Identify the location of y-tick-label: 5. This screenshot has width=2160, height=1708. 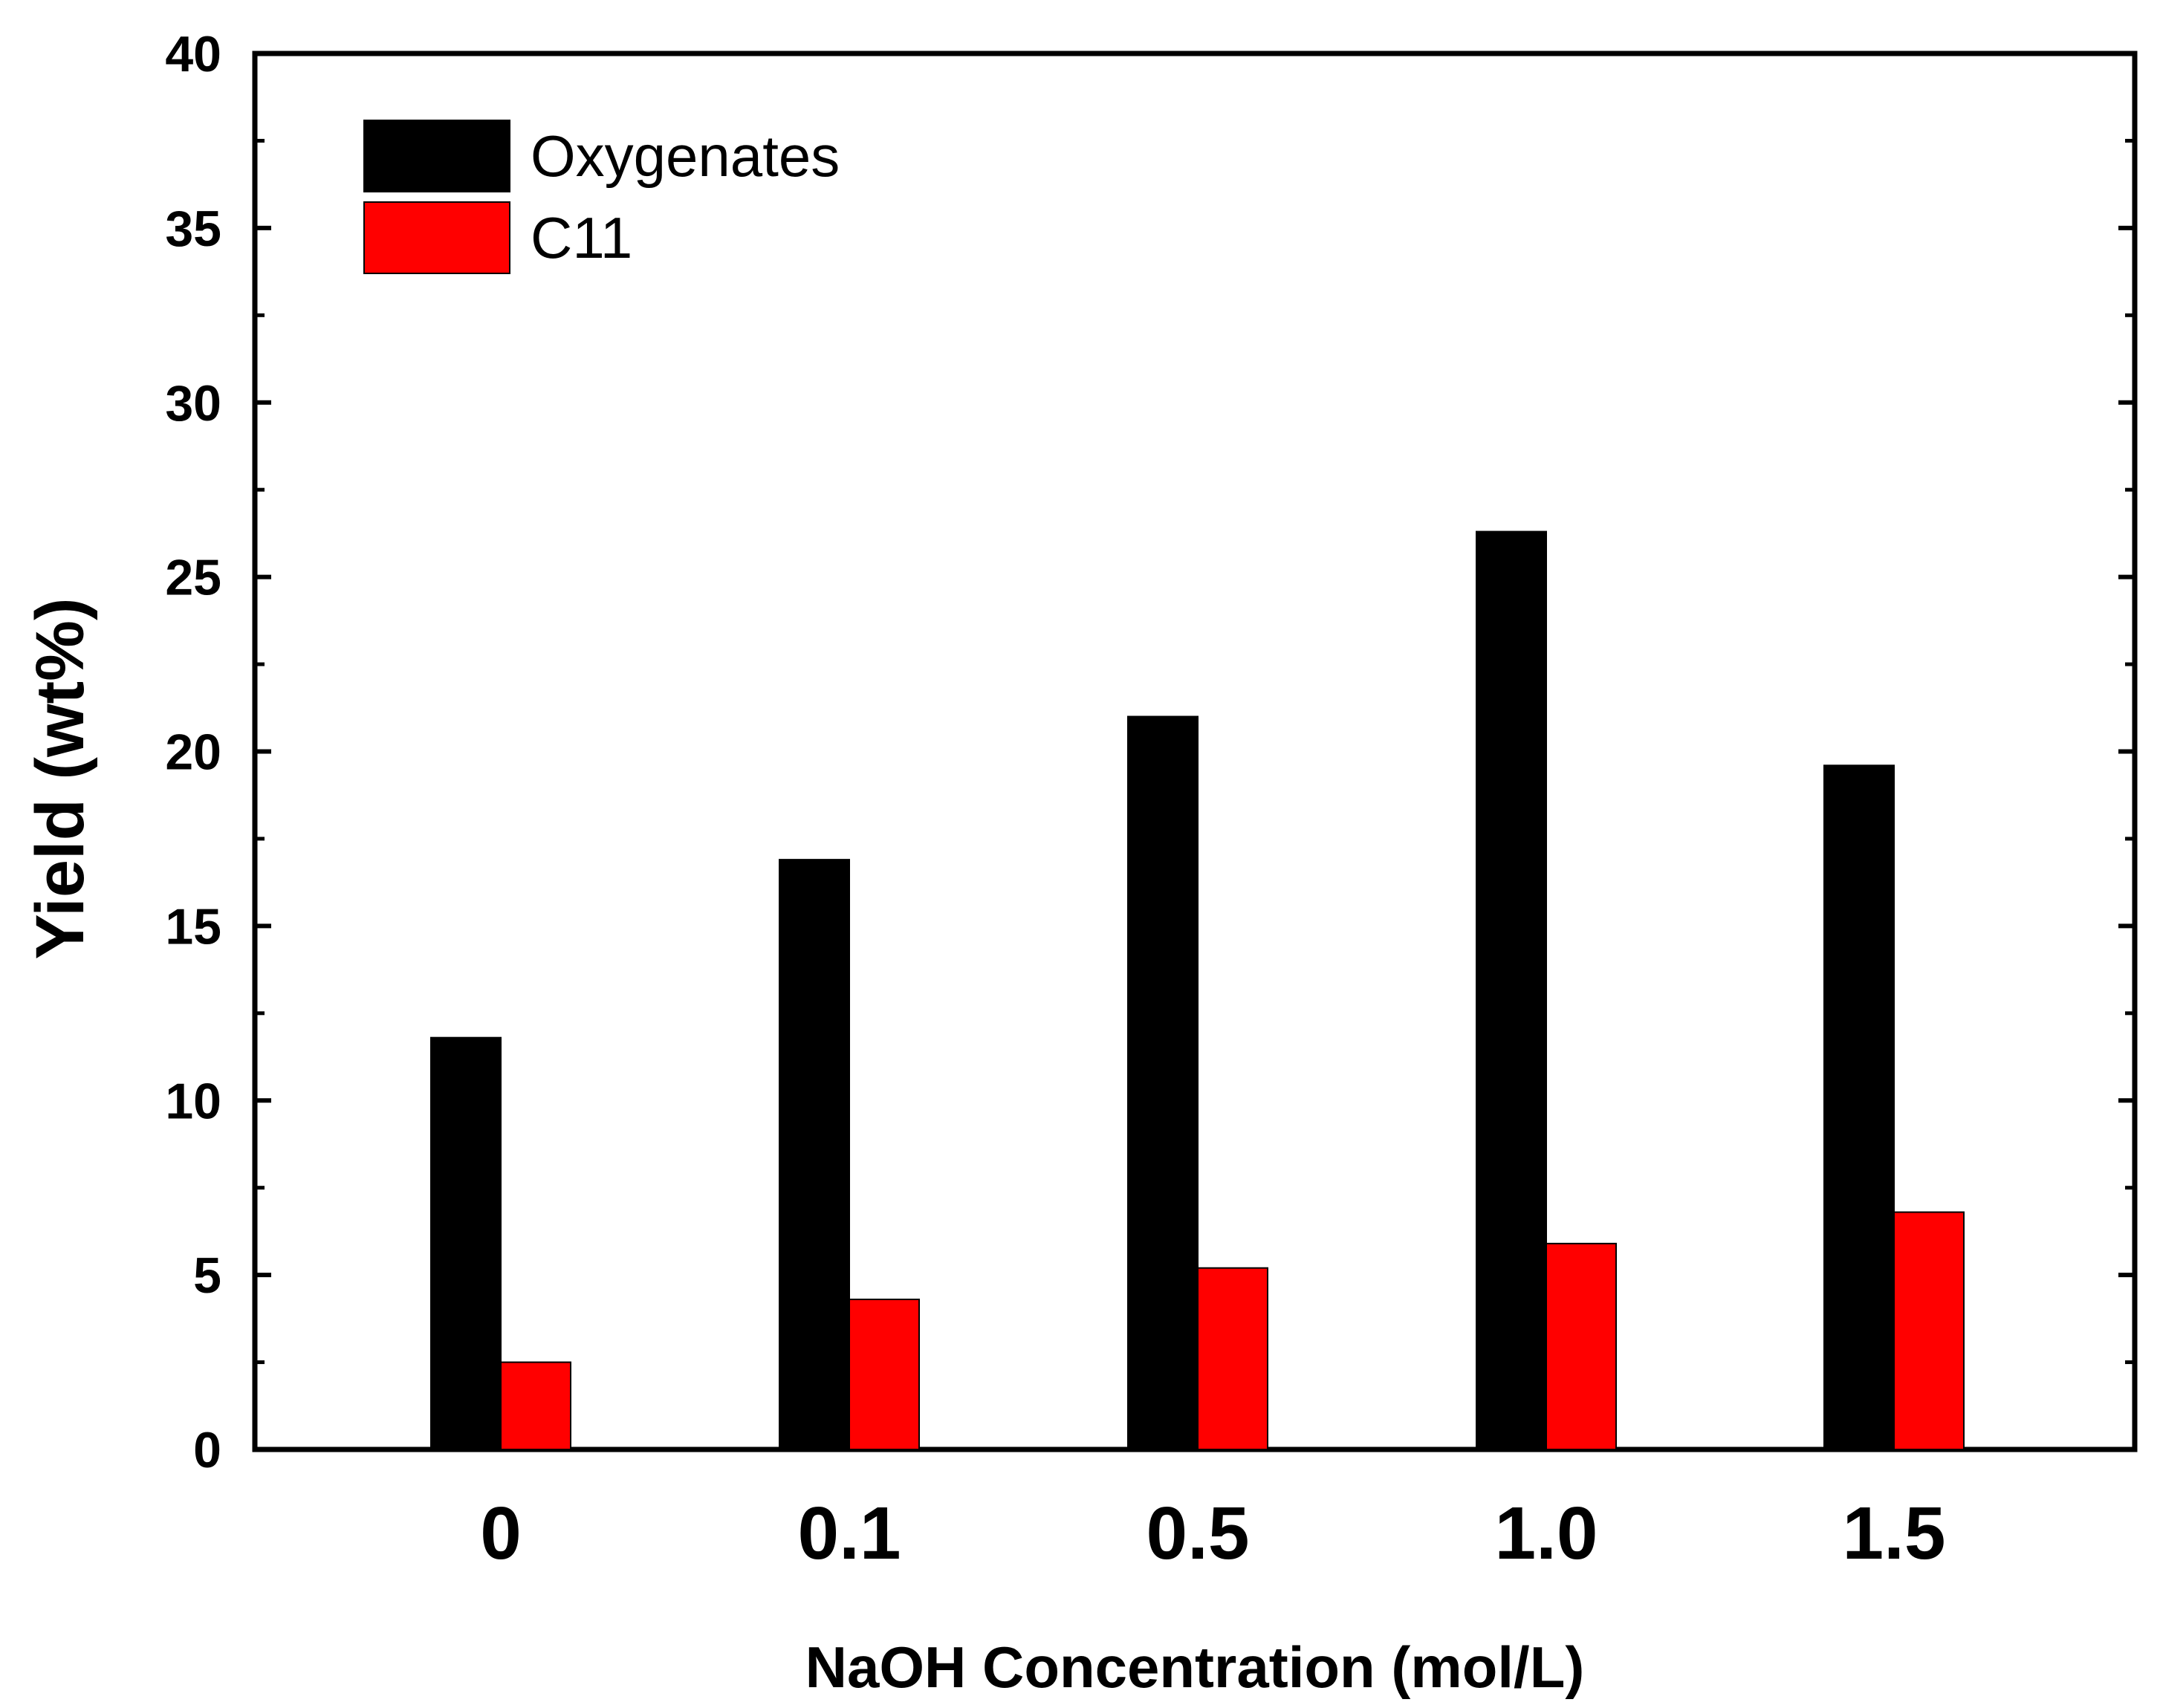
(207, 1275).